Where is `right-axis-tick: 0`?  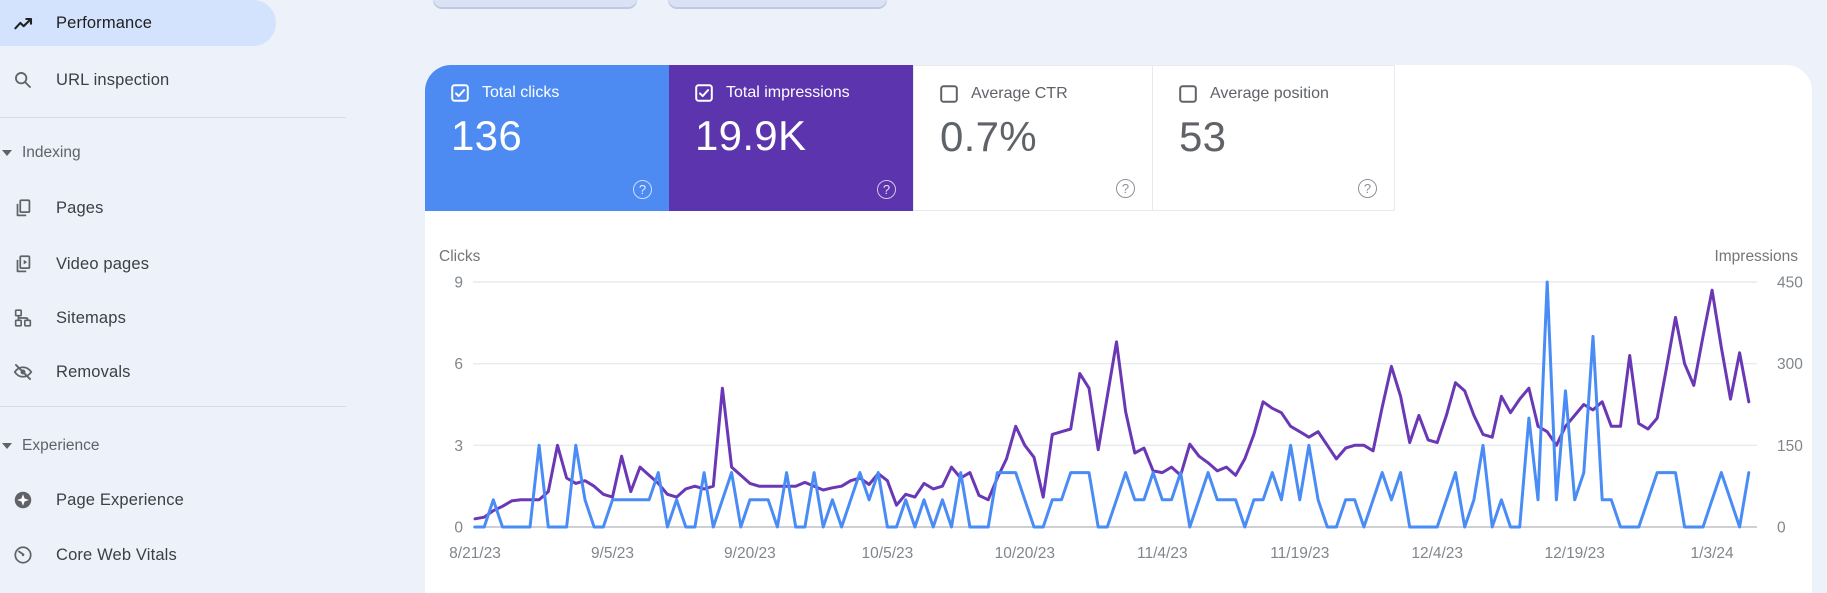 right-axis-tick: 0 is located at coordinates (1781, 528).